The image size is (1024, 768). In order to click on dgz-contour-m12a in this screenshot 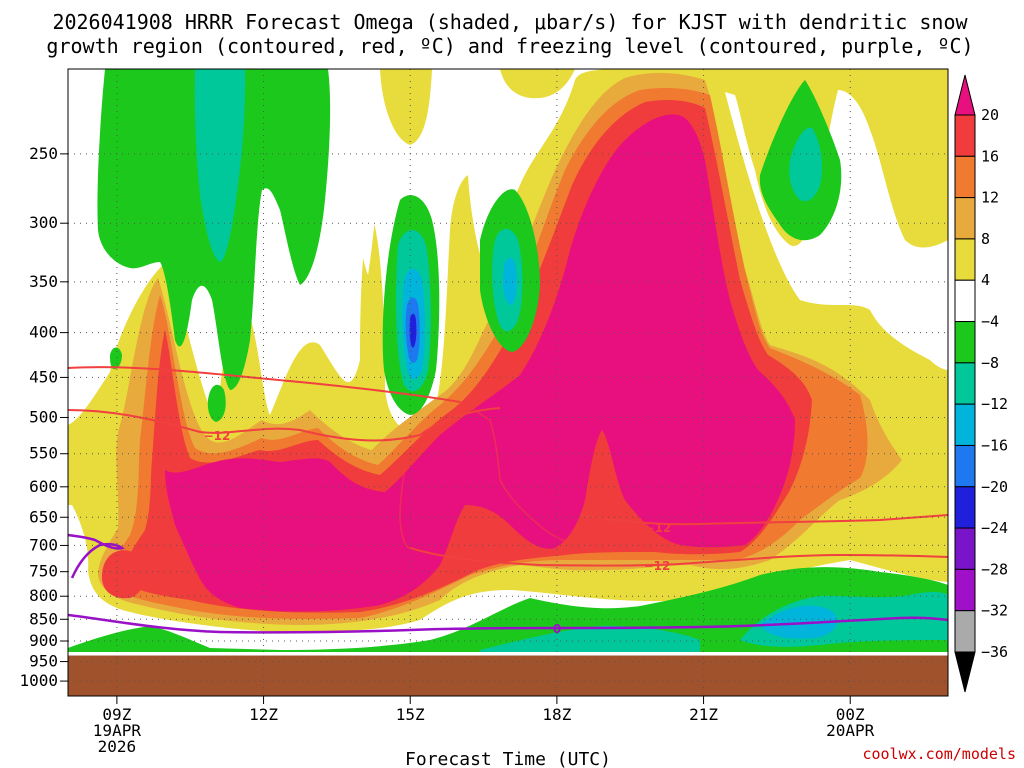, I will do `click(284, 424)`.